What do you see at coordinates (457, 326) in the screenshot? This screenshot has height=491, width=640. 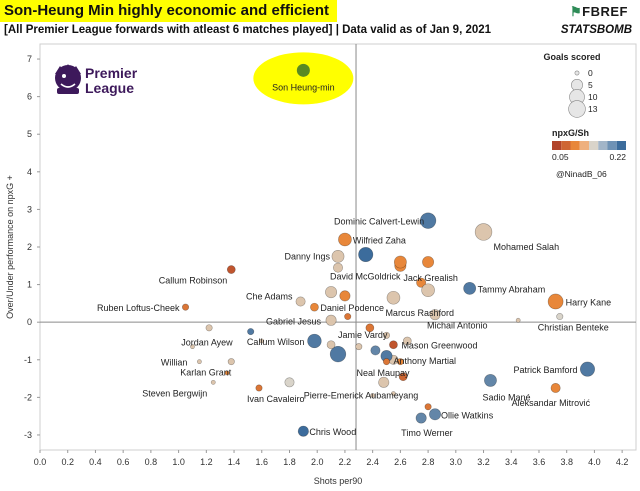 I see `point-label: Michail Antonio` at bounding box center [457, 326].